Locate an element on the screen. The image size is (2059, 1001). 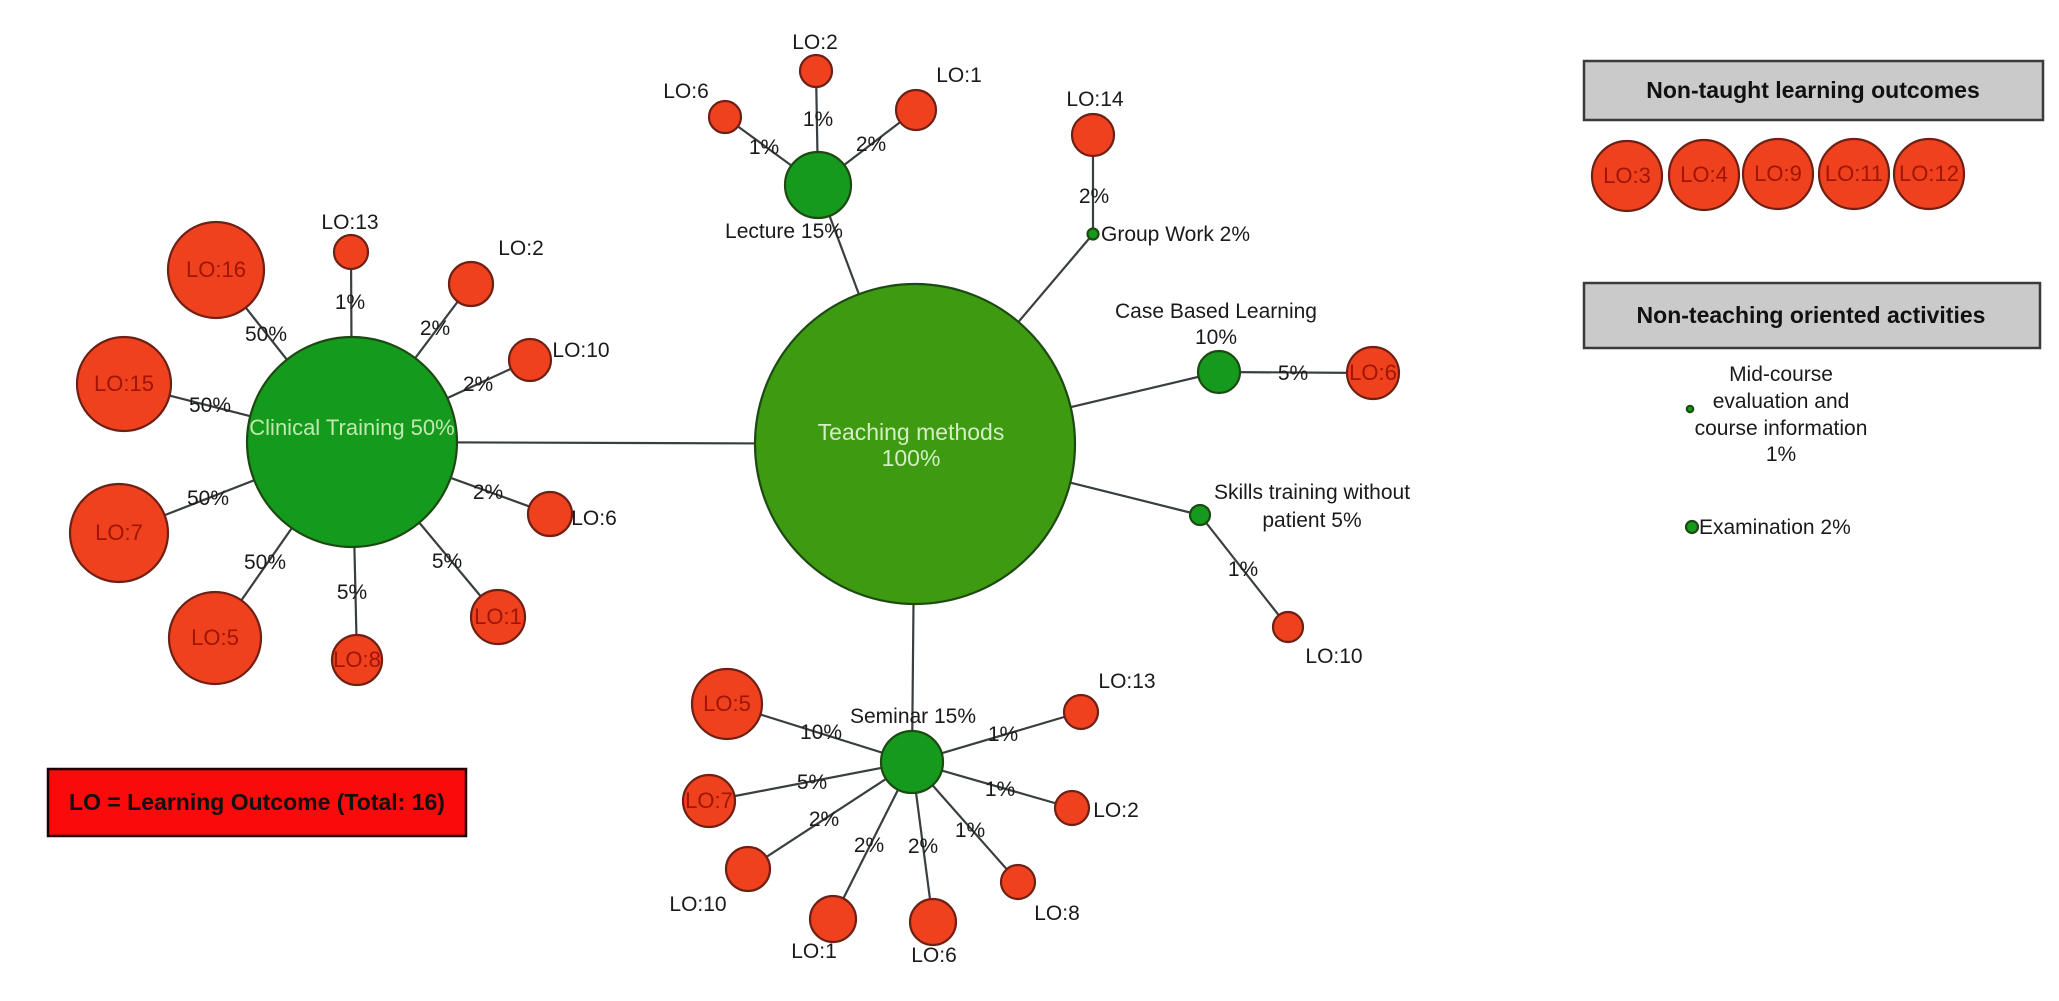
svg-text: patient 5% is located at coordinates (1311, 520).